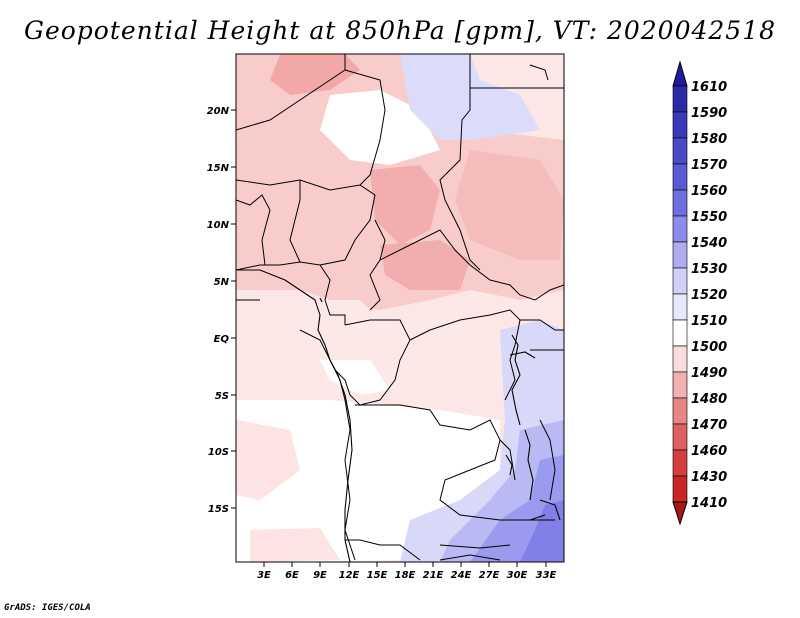  Describe the element at coordinates (377, 575) in the screenshot. I see `lon-label-15e: 15E` at that location.